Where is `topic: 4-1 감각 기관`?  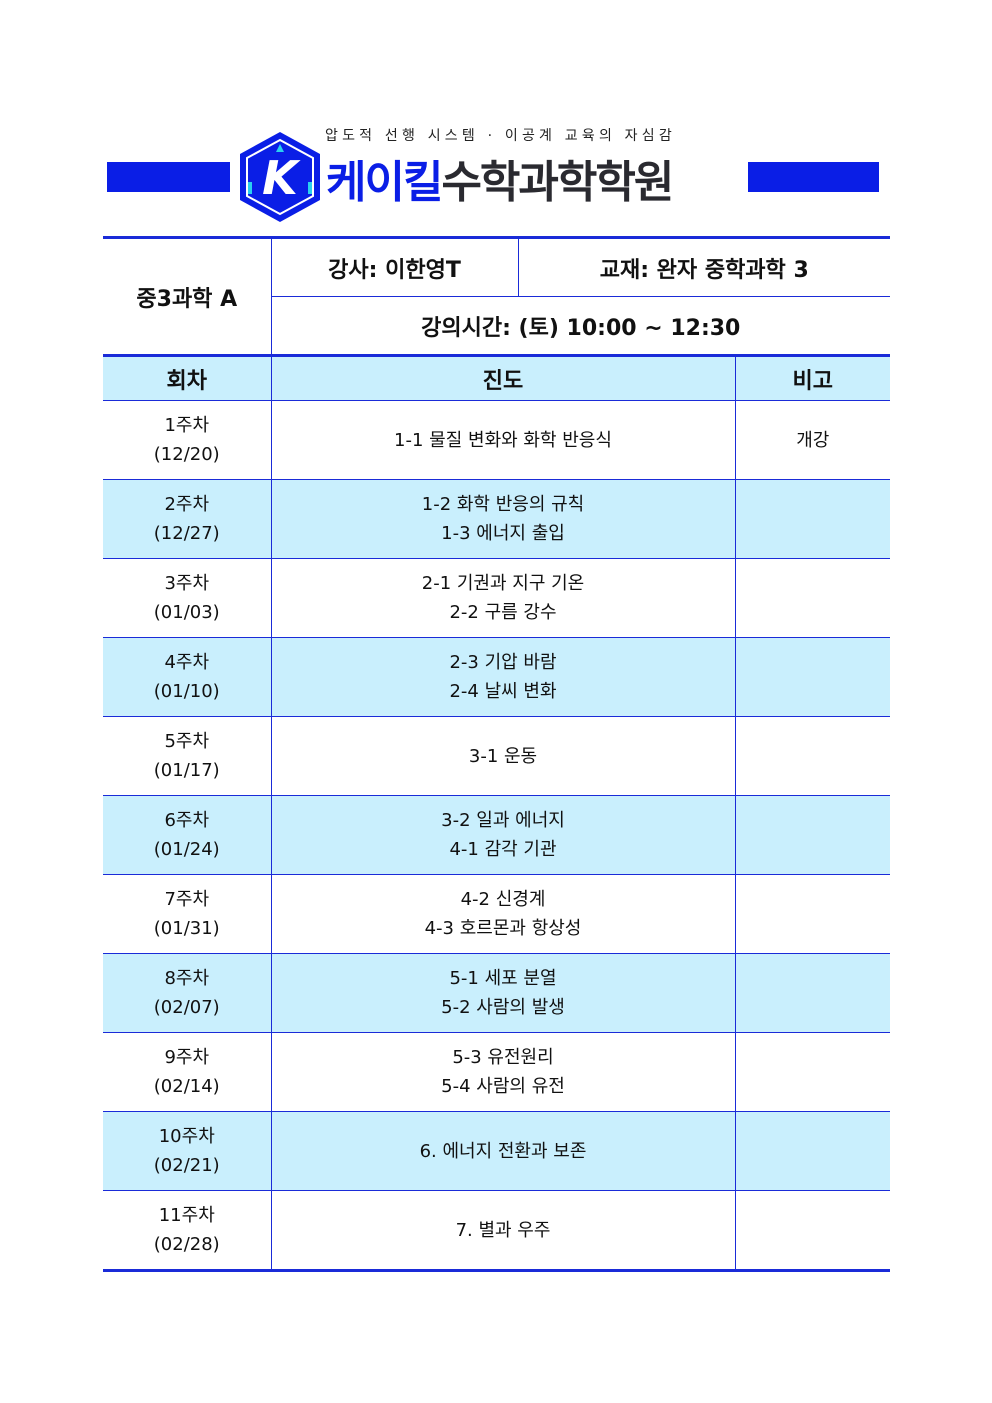 topic: 4-1 감각 기관 is located at coordinates (503, 849).